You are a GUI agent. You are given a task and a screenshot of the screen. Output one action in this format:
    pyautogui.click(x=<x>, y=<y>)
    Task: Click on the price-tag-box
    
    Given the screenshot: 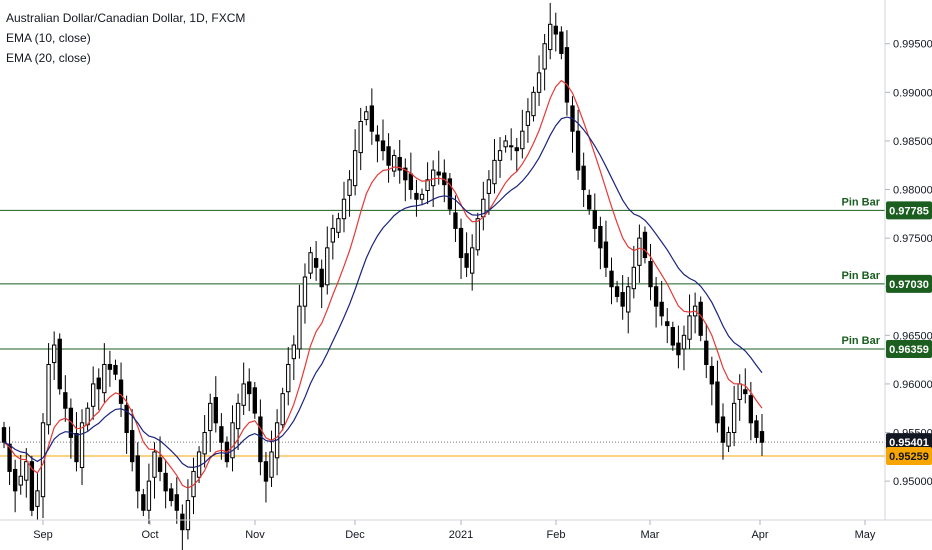 What is the action you would take?
    pyautogui.click(x=909, y=283)
    